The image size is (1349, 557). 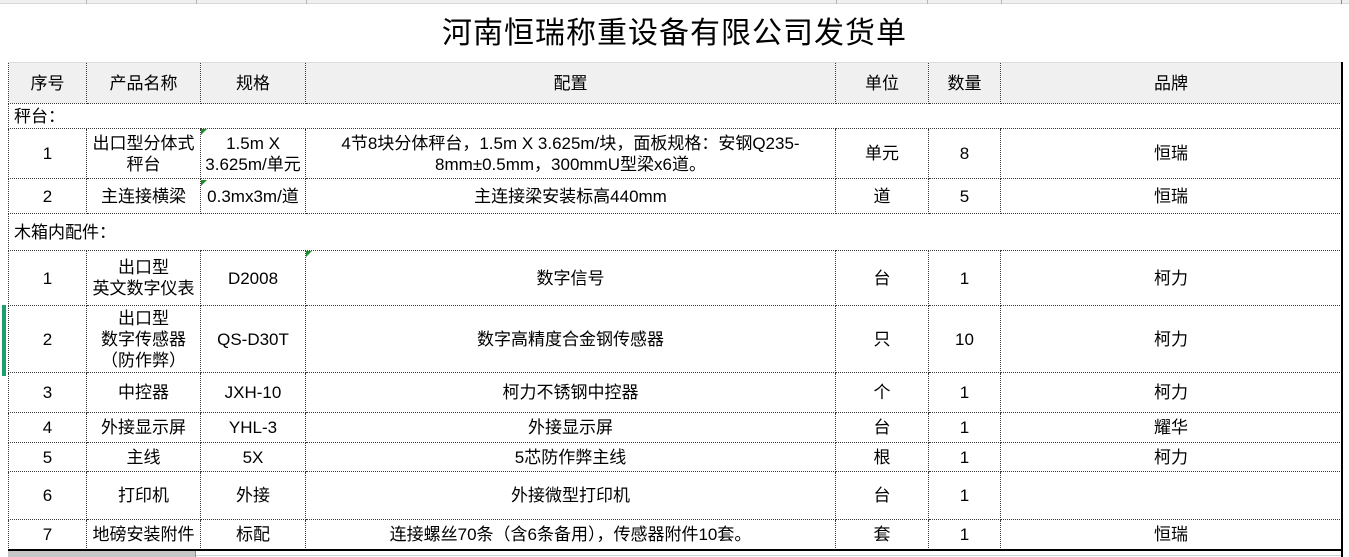 What do you see at coordinates (253, 495) in the screenshot?
I see `cell-spec: 外接` at bounding box center [253, 495].